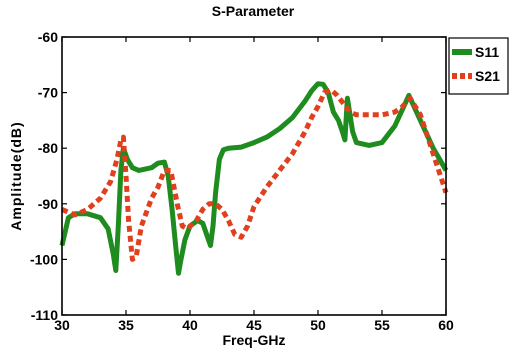 This screenshot has height=356, width=510. I want to click on chart-title: S-Parameter, so click(253, 11).